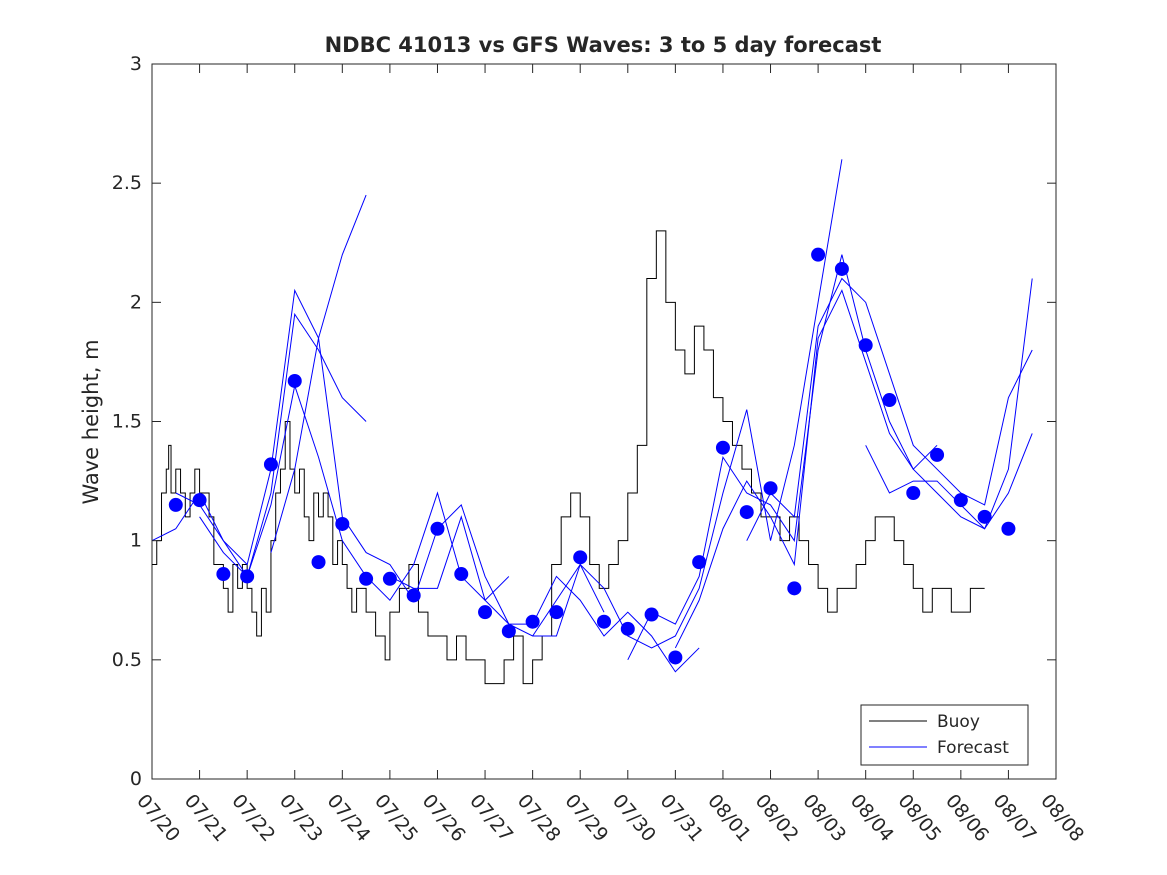 The image size is (1167, 875). I want to click on y-tick-label: 2.5, so click(127, 183).